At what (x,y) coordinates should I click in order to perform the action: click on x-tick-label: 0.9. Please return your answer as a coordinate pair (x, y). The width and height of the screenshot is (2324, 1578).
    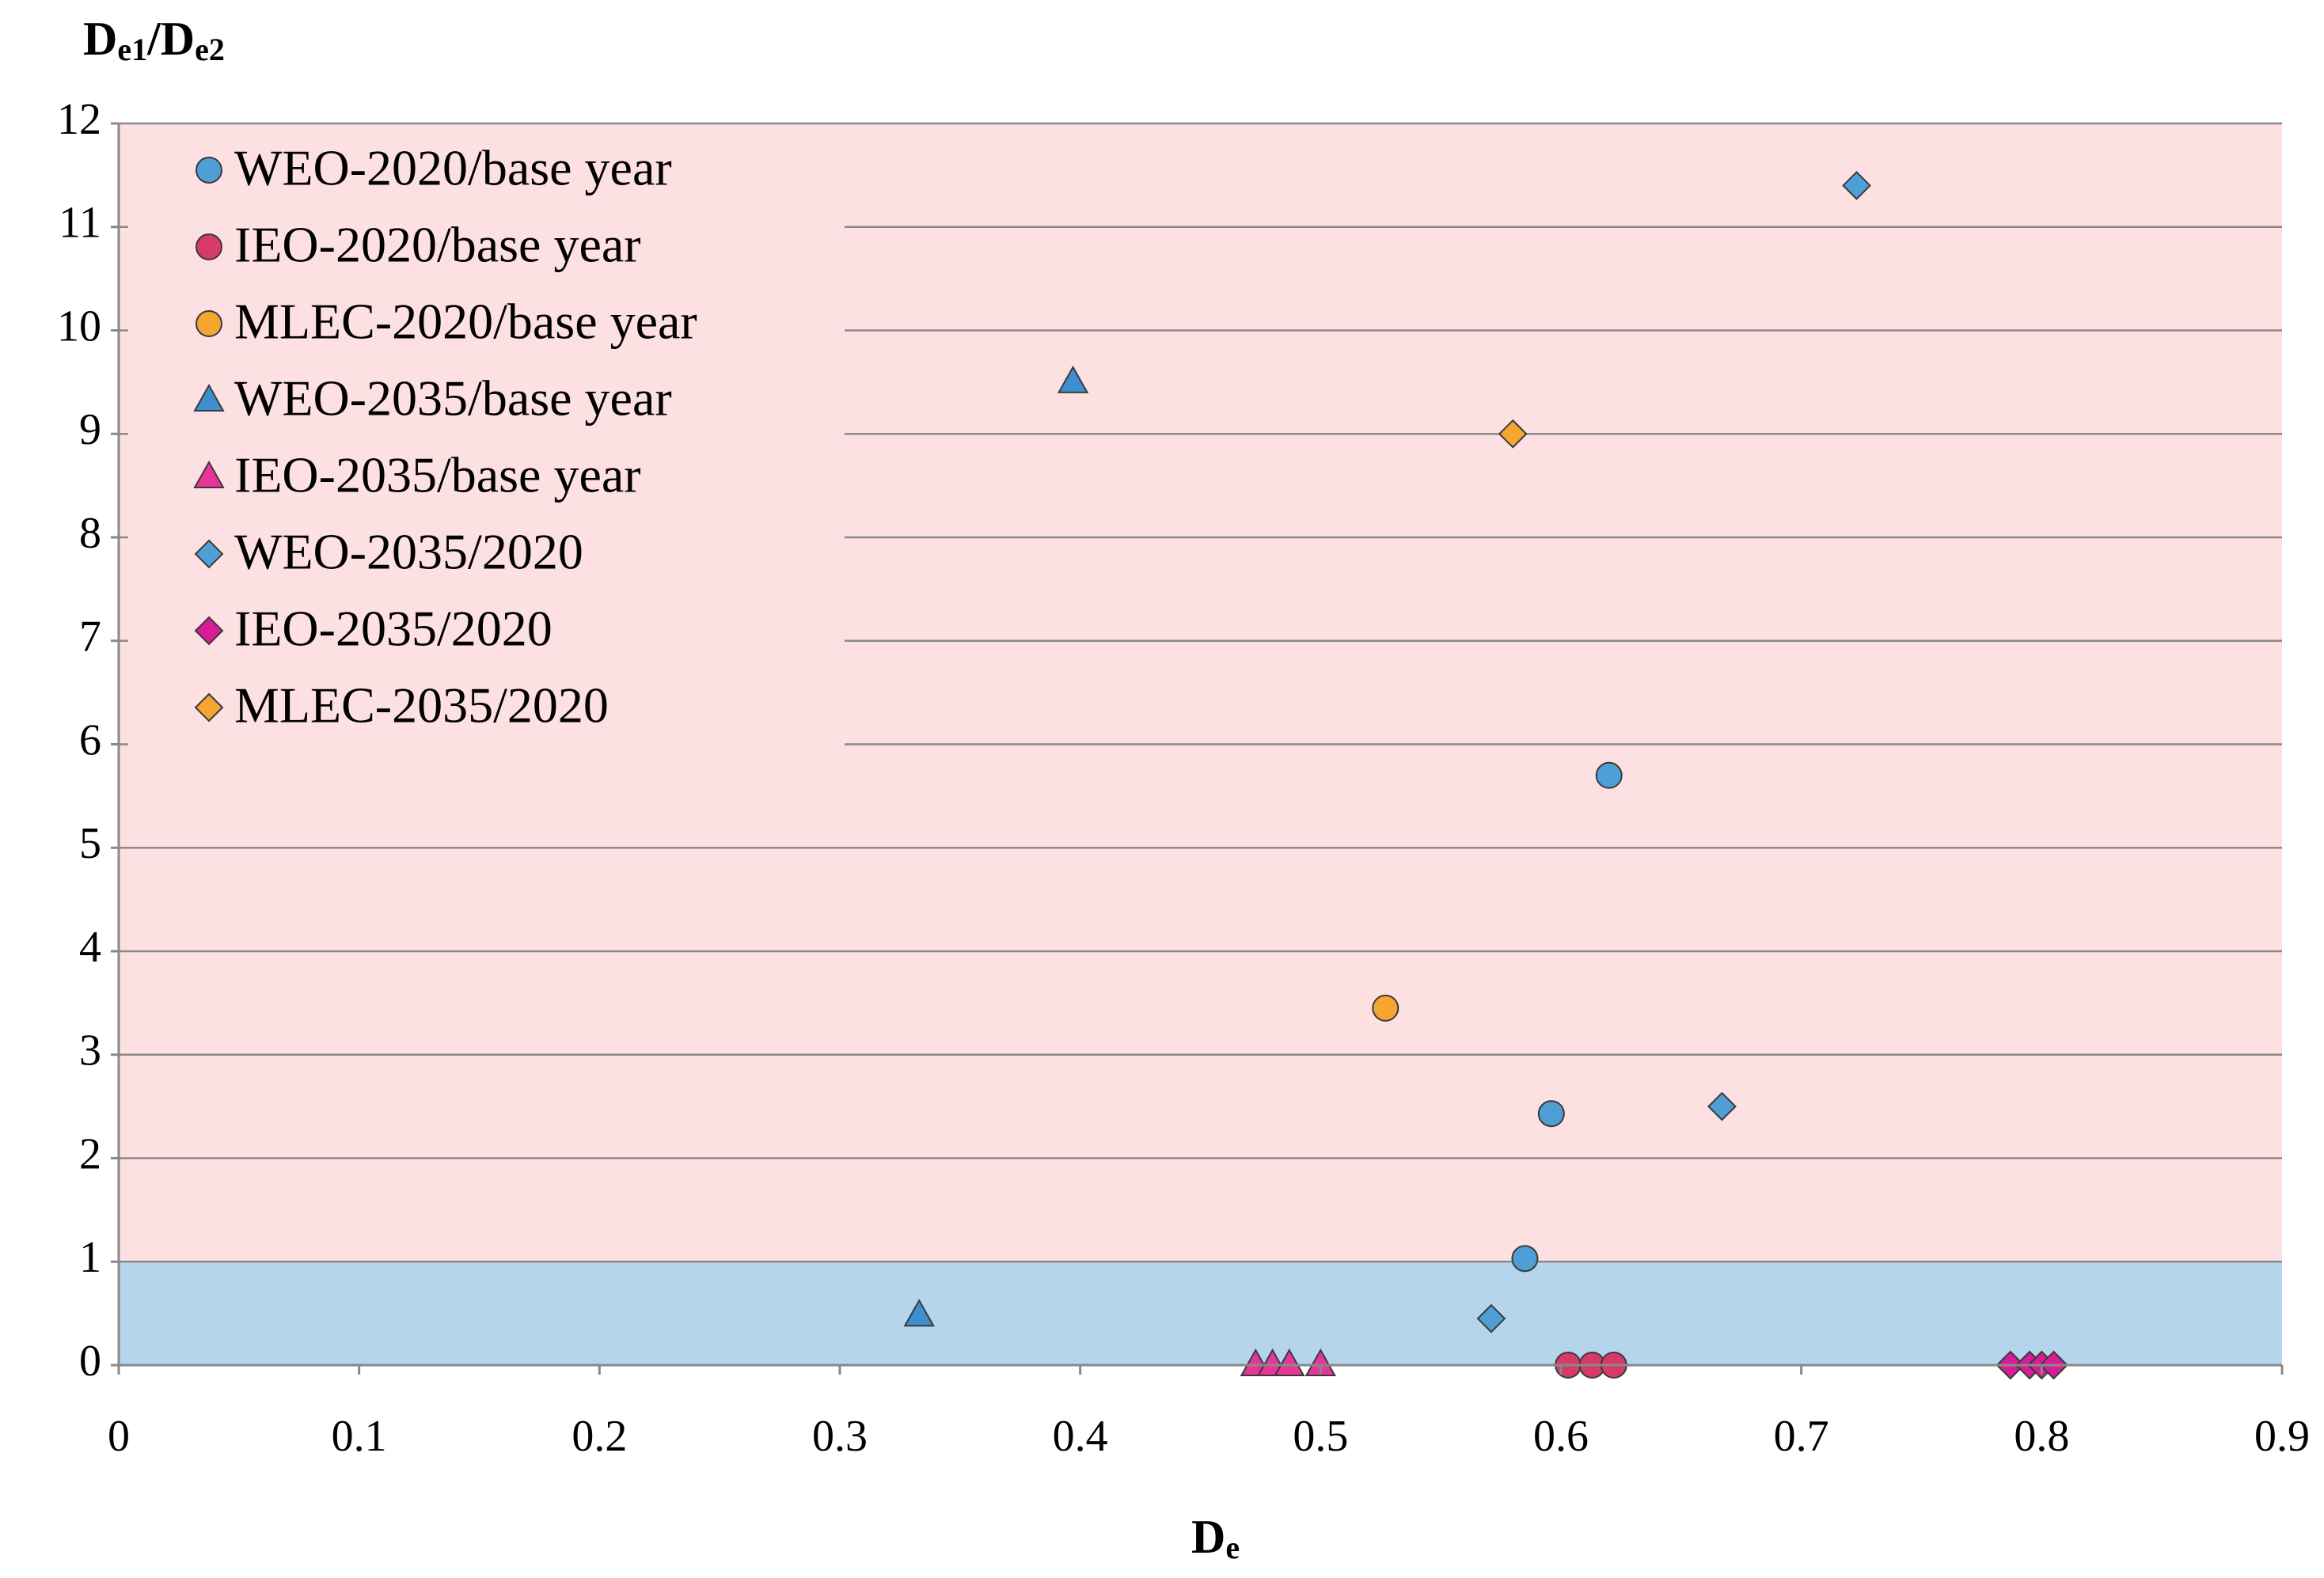
    Looking at the image, I should click on (2282, 1436).